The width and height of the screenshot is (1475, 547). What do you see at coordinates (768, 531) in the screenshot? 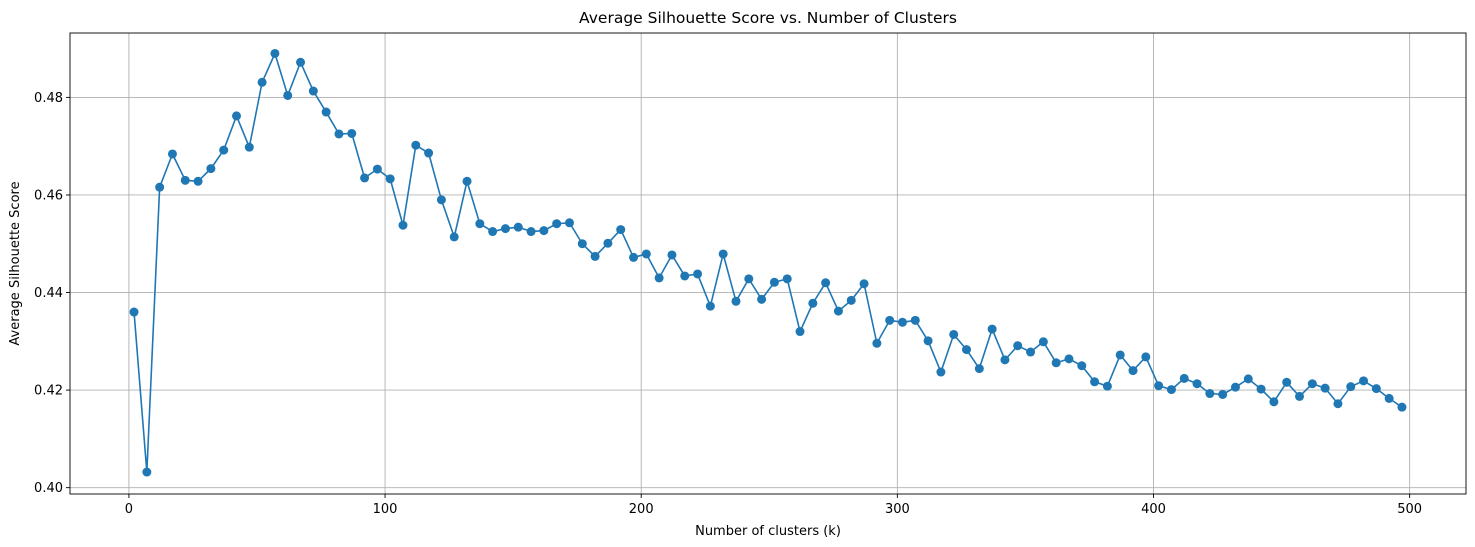
I see `x-axis-label: Number of clusters (k)` at bounding box center [768, 531].